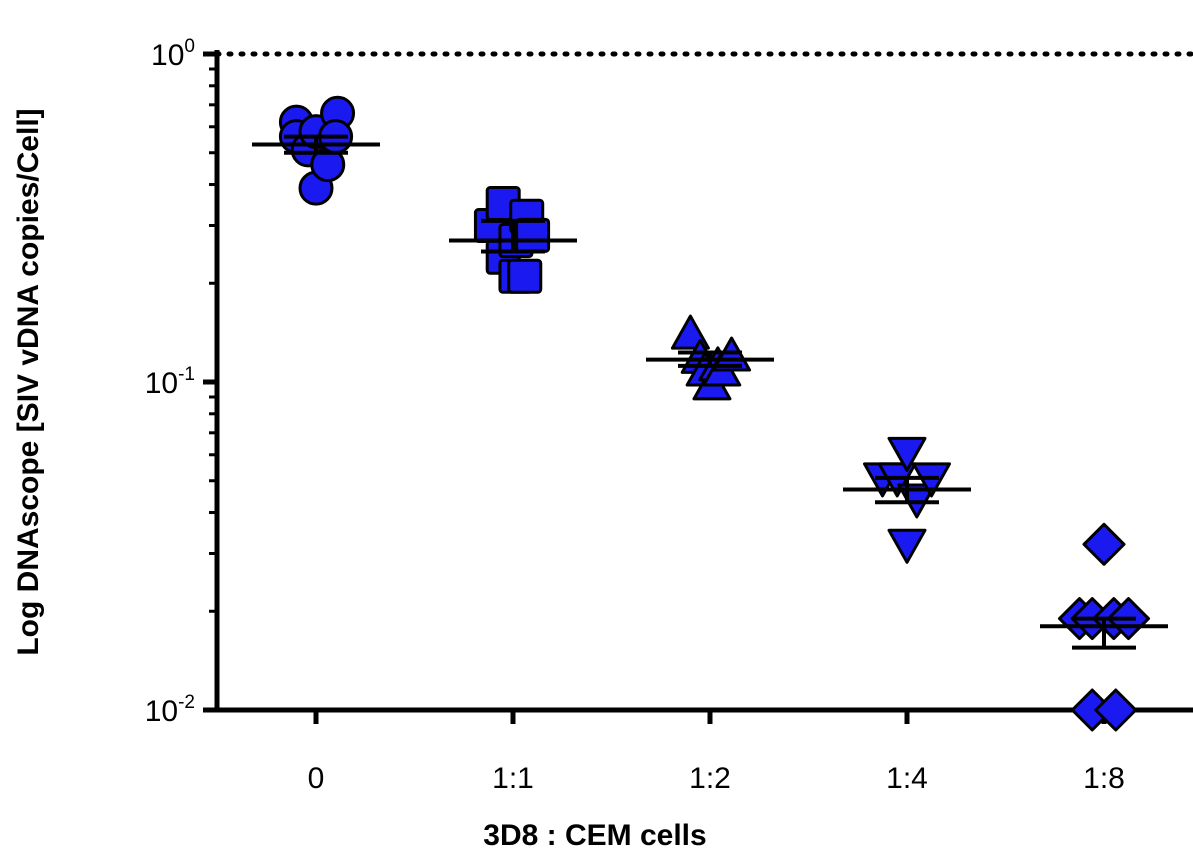 This screenshot has height=860, width=1193. What do you see at coordinates (316, 778) in the screenshot?
I see `x-tick-label: 0` at bounding box center [316, 778].